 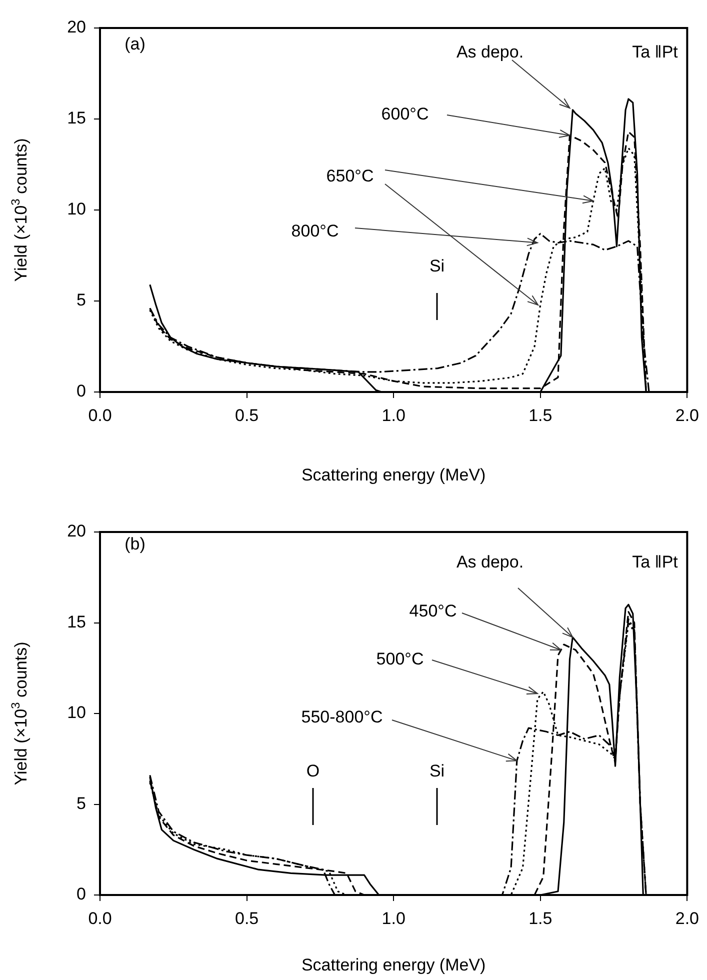 I want to click on annotation: 800°C, so click(x=315, y=231).